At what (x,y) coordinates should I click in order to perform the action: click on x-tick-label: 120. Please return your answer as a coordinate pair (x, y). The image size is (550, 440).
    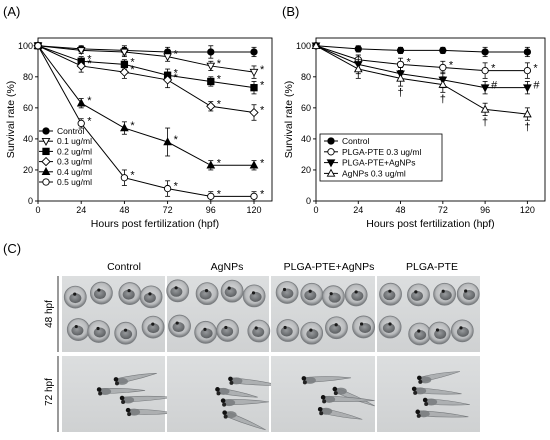
    Looking at the image, I should click on (527, 210).